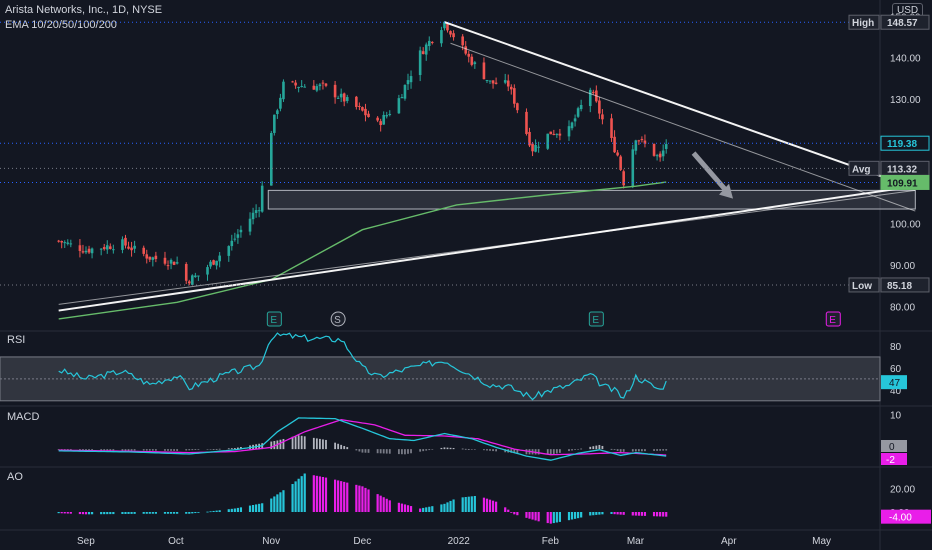 The image size is (932, 550). What do you see at coordinates (905, 59) in the screenshot?
I see `price-tick-label: 140.00` at bounding box center [905, 59].